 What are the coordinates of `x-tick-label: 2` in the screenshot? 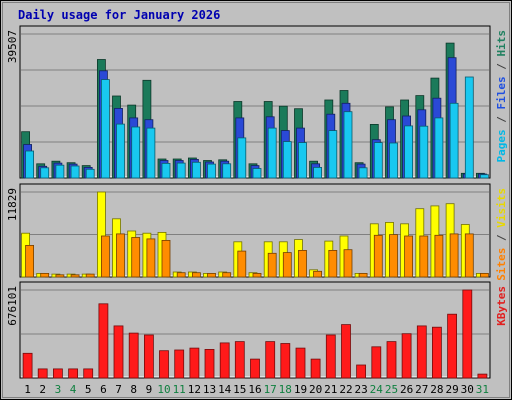 It's located at (42, 389).